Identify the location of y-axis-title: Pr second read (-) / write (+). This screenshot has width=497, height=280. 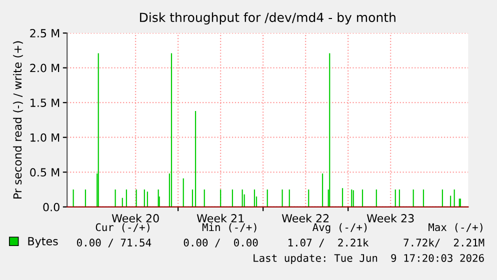
(18, 120).